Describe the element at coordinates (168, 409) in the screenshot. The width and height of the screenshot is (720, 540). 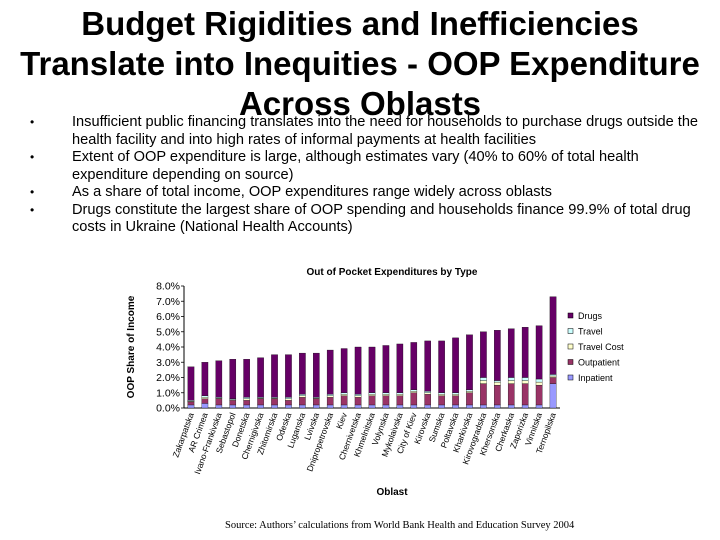
I see `y-tick-label: 0.0%` at that location.